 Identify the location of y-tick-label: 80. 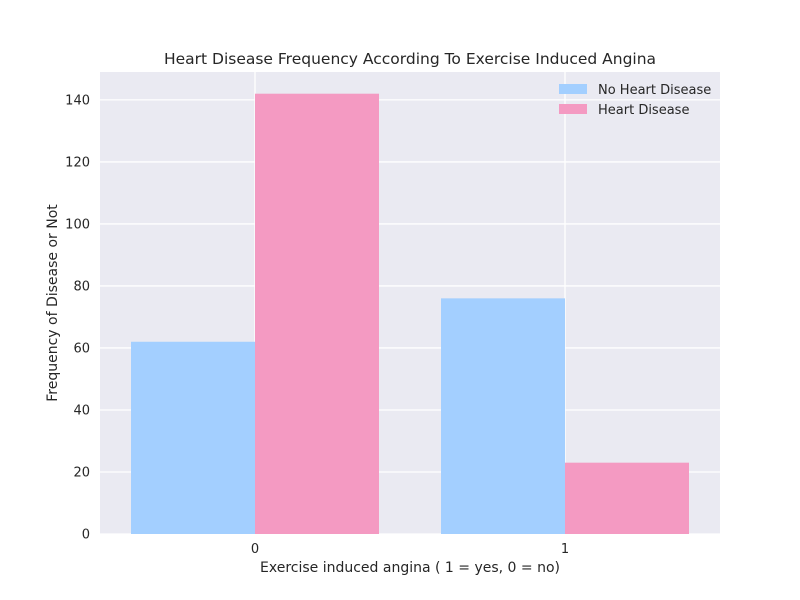
(81, 286).